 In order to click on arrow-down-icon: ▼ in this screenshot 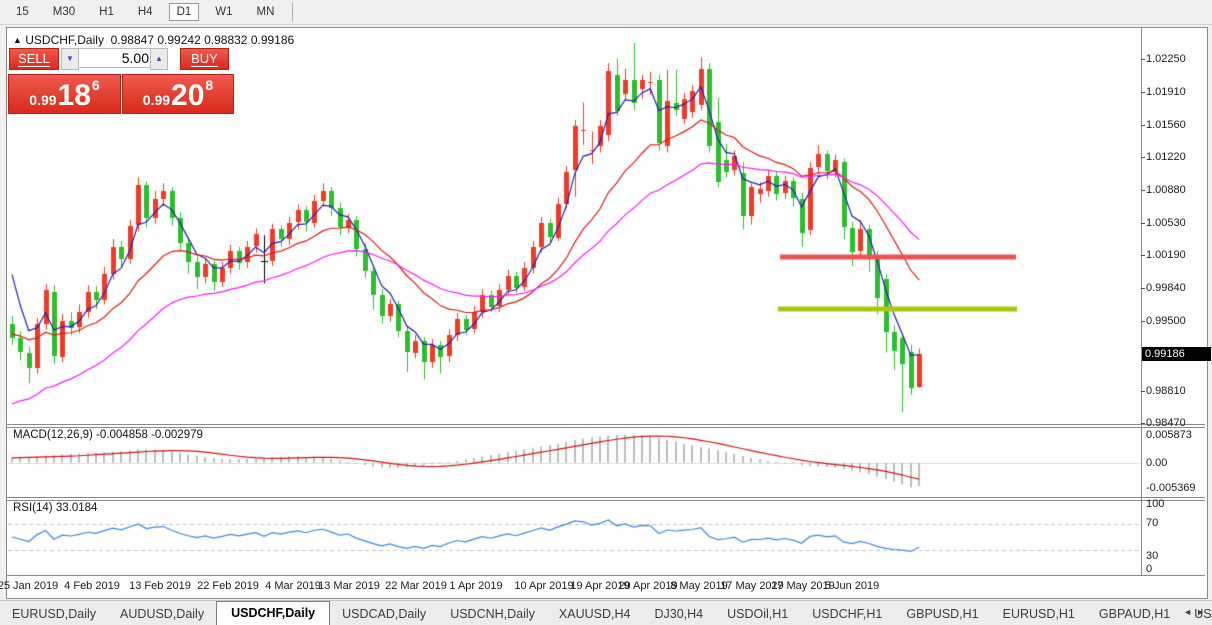, I will do `click(70, 58)`.